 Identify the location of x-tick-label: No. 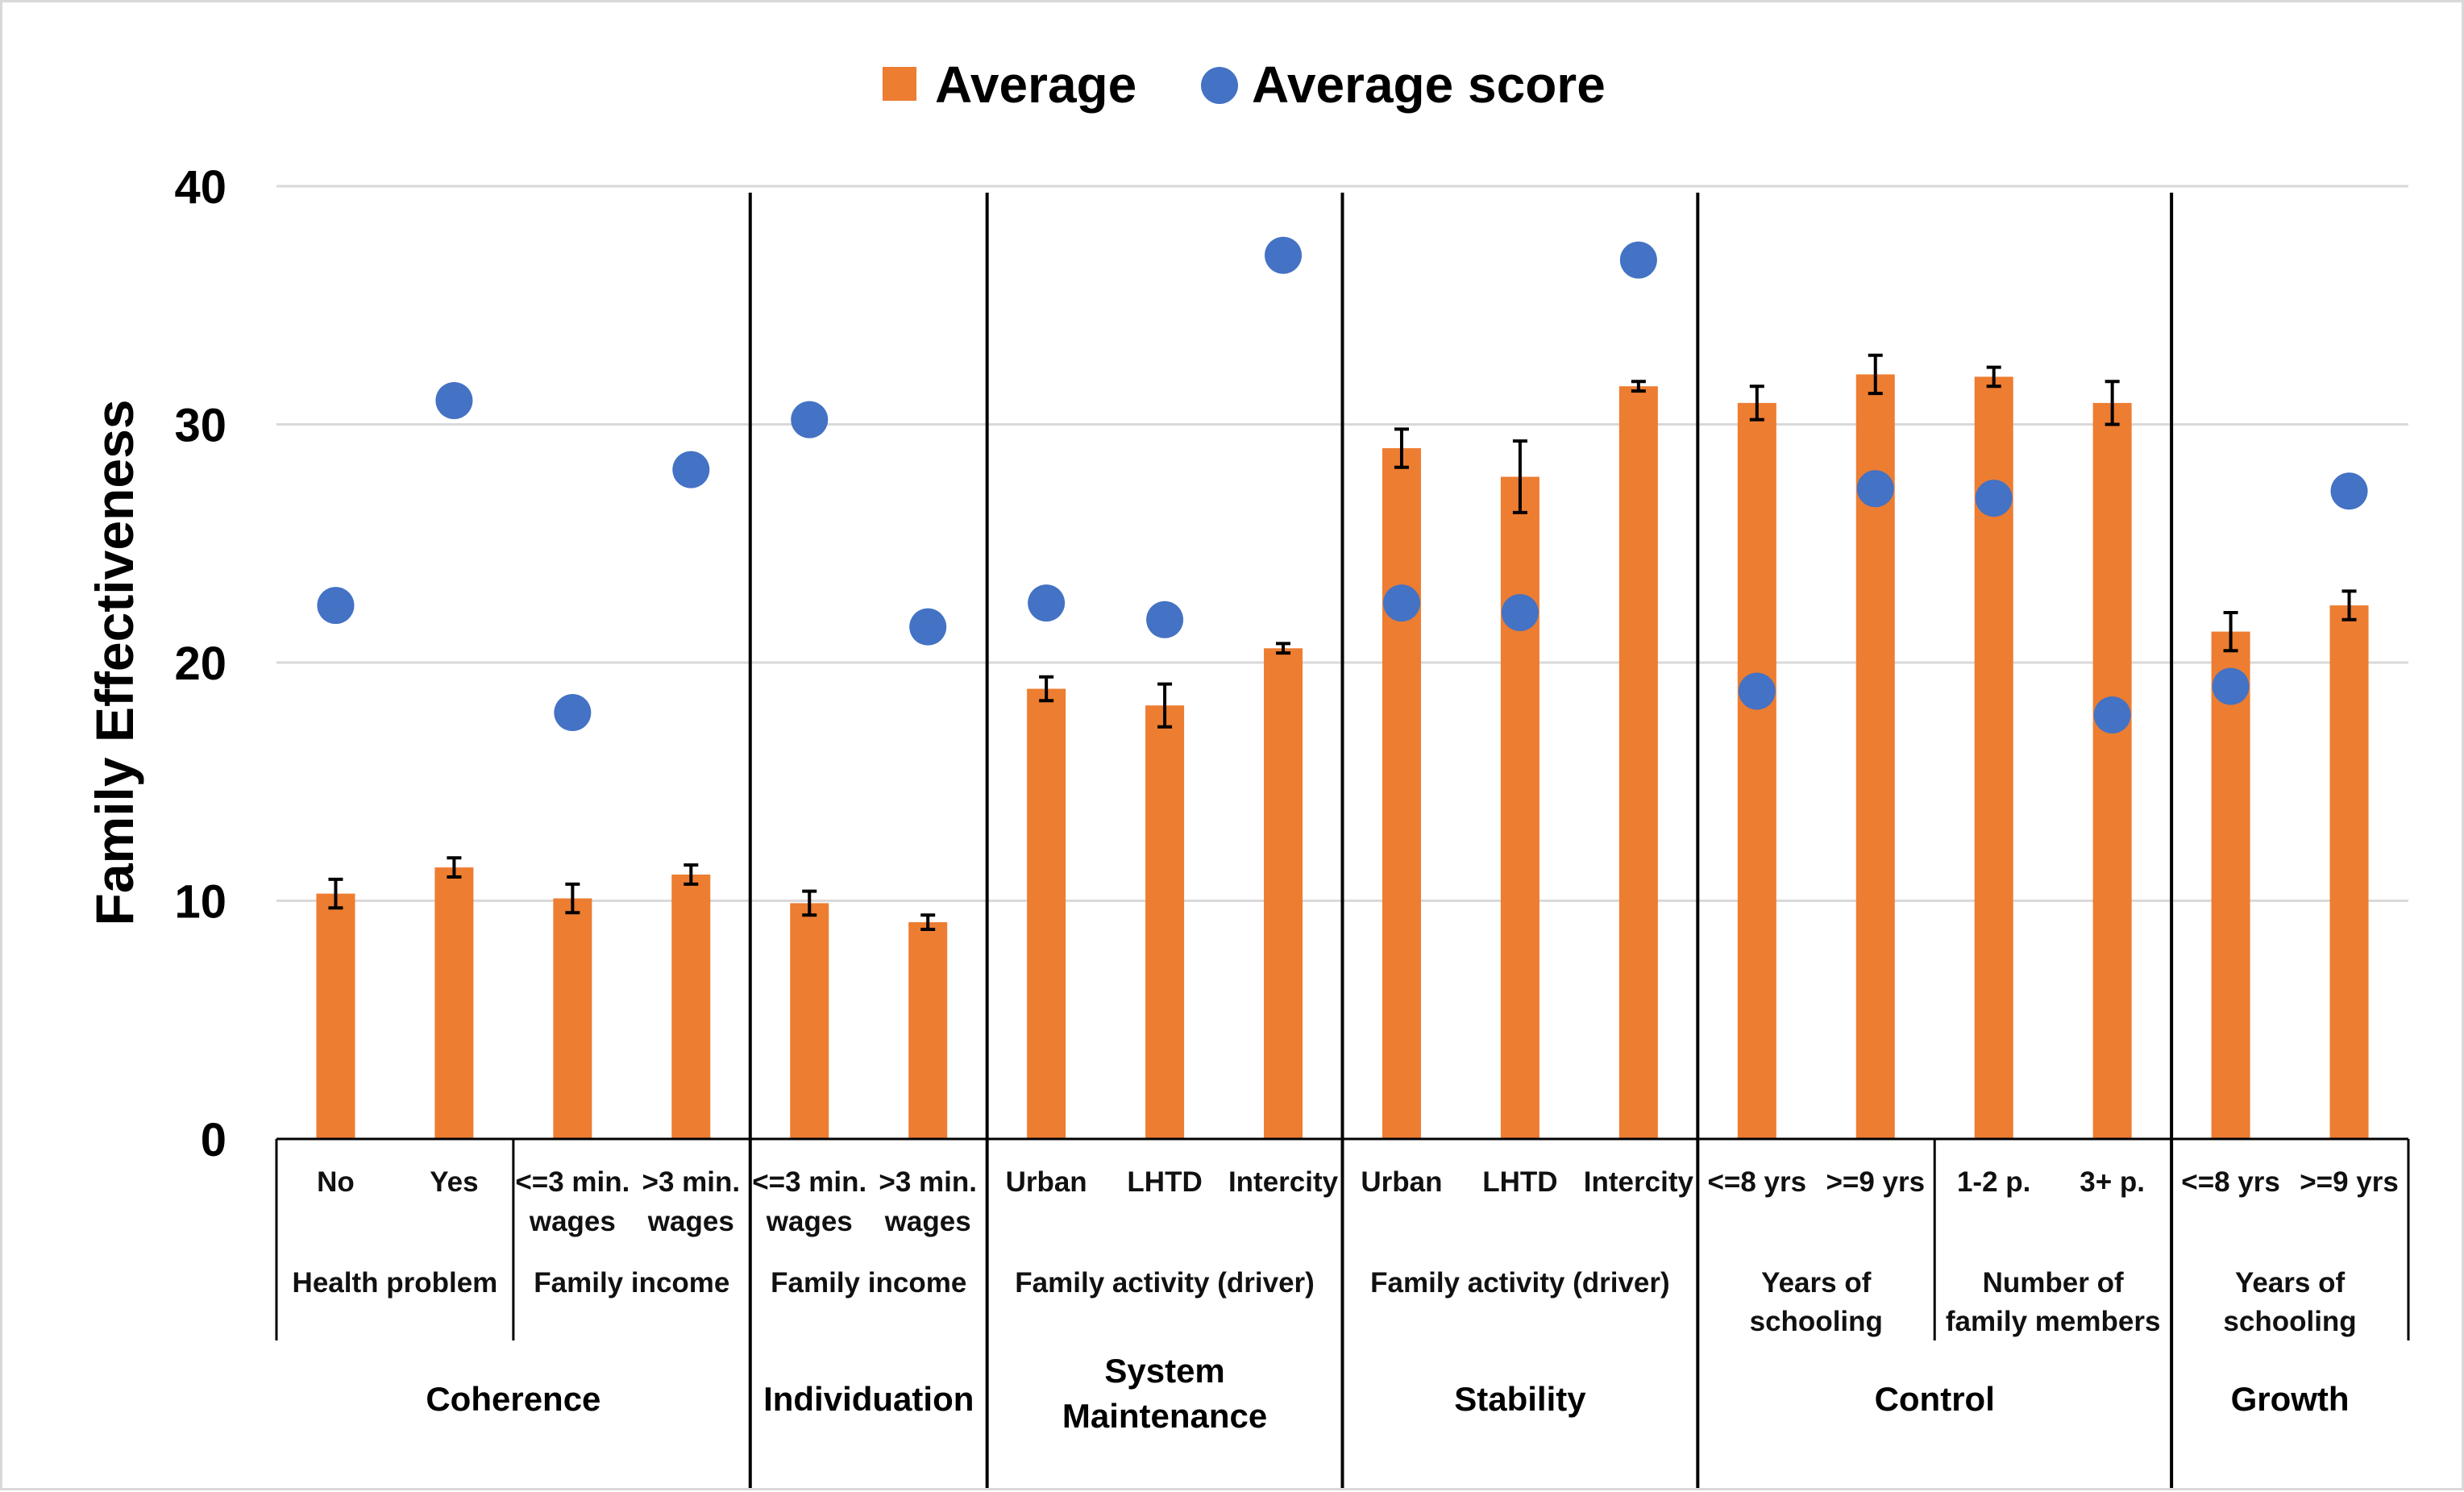
(336, 1182).